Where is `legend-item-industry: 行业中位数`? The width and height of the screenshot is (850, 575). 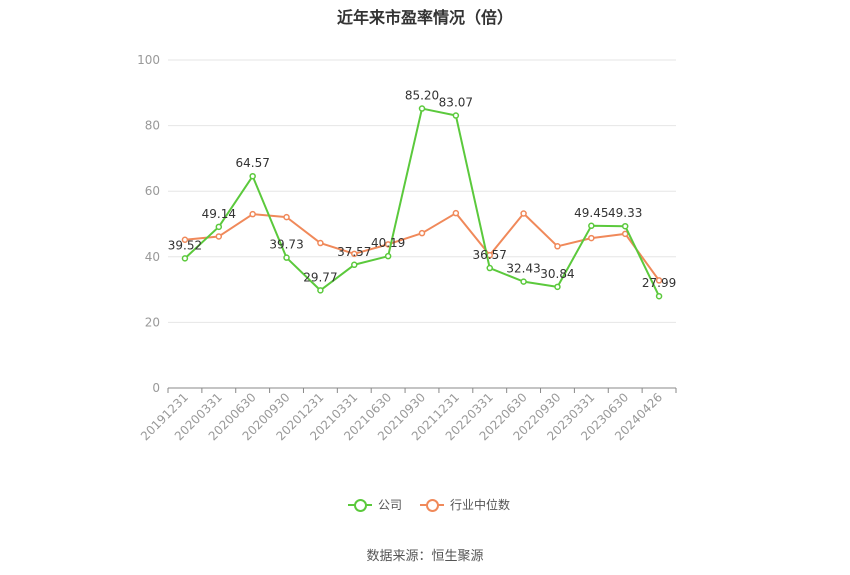
legend-item-industry: 行业中位数 is located at coordinates (465, 504).